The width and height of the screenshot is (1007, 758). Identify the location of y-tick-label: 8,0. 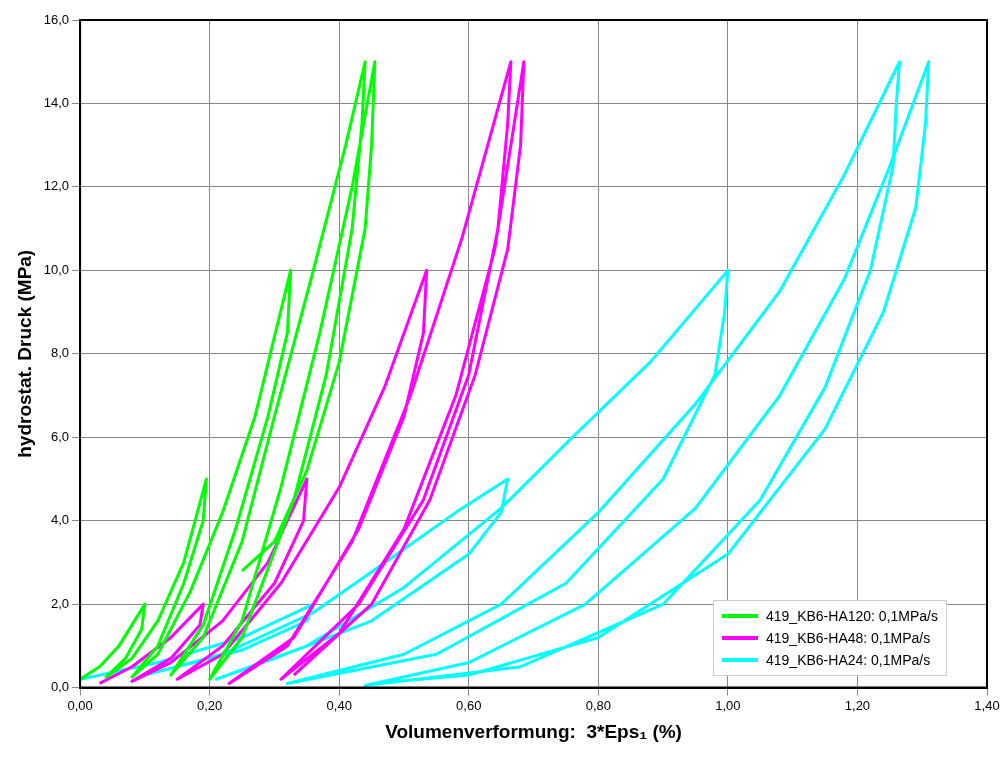
(60, 353).